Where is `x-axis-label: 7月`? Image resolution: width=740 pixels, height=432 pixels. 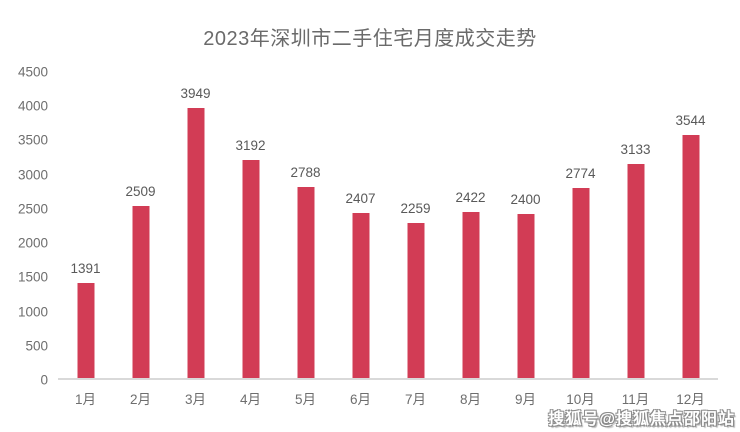
x-axis-label: 7月 is located at coordinates (415, 399).